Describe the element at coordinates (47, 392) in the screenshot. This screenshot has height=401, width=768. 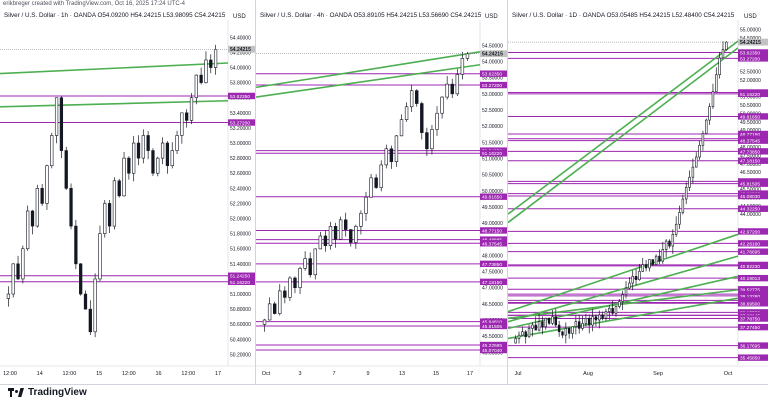
I see `tradingview-logo: TradingView` at that location.